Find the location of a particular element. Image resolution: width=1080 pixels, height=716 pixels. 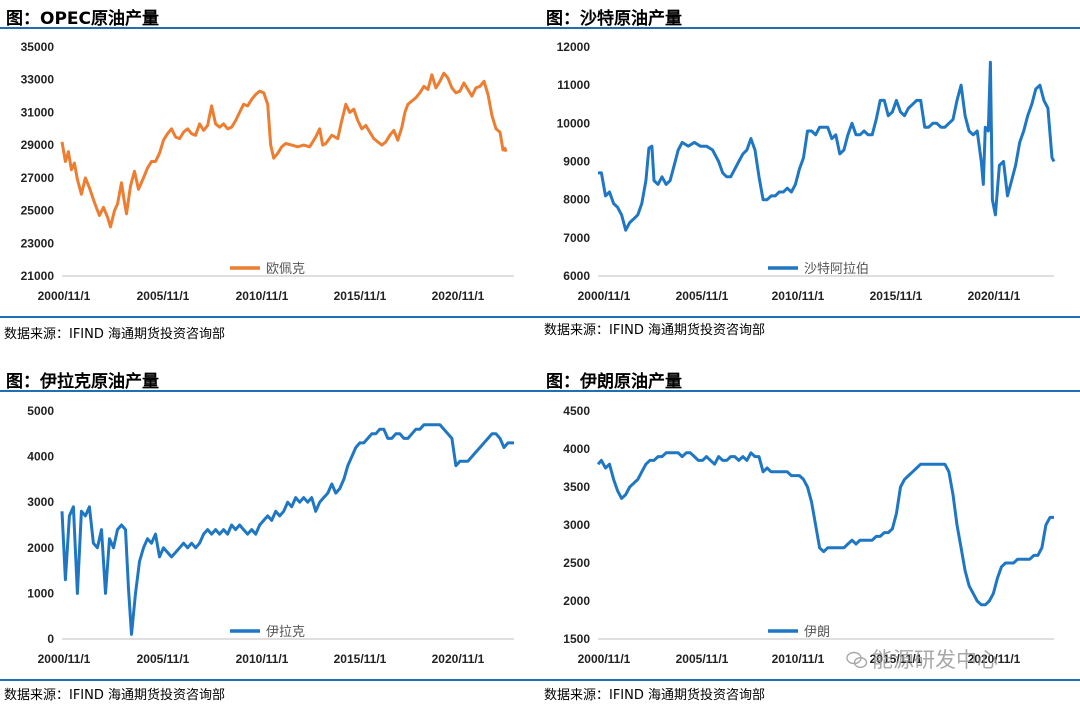

watermark-text: 能源研发中心 is located at coordinates (935, 660).